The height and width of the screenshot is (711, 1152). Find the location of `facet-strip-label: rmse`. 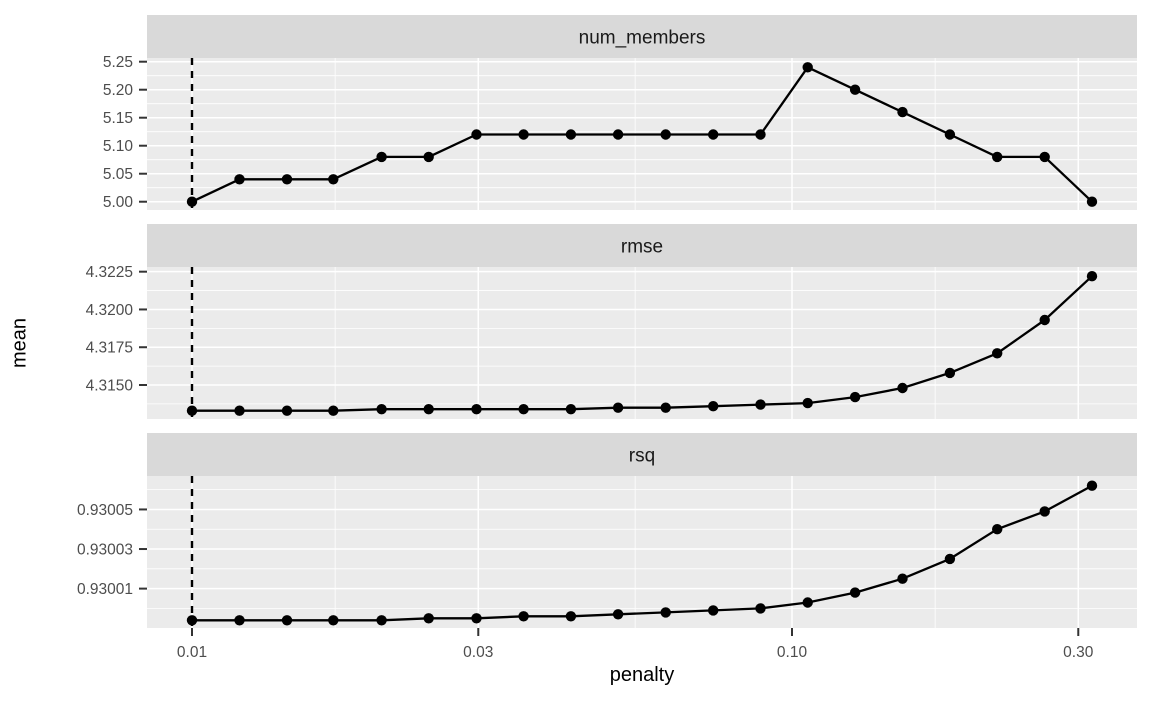

facet-strip-label: rmse is located at coordinates (642, 247).